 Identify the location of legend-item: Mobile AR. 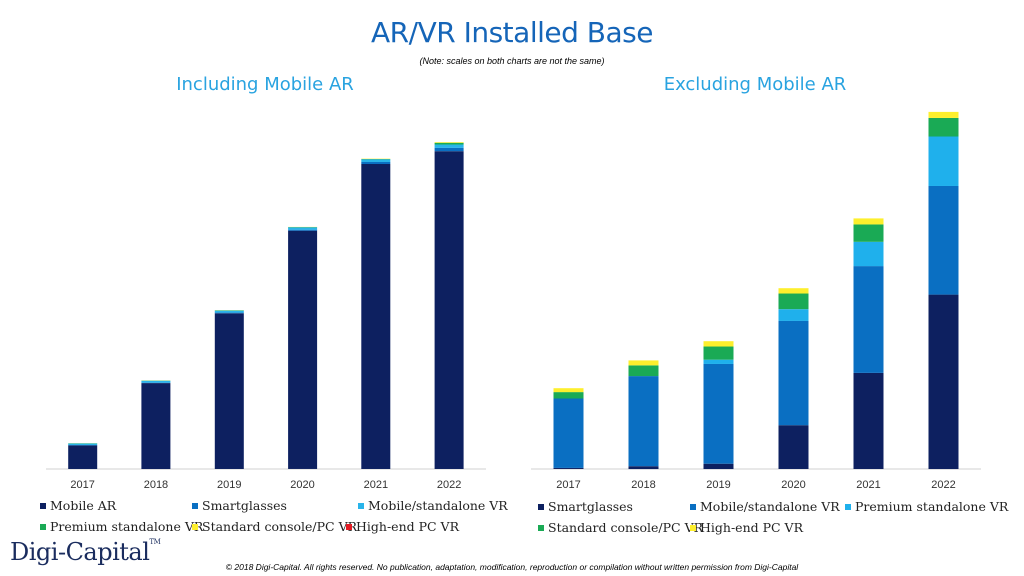
(78, 505).